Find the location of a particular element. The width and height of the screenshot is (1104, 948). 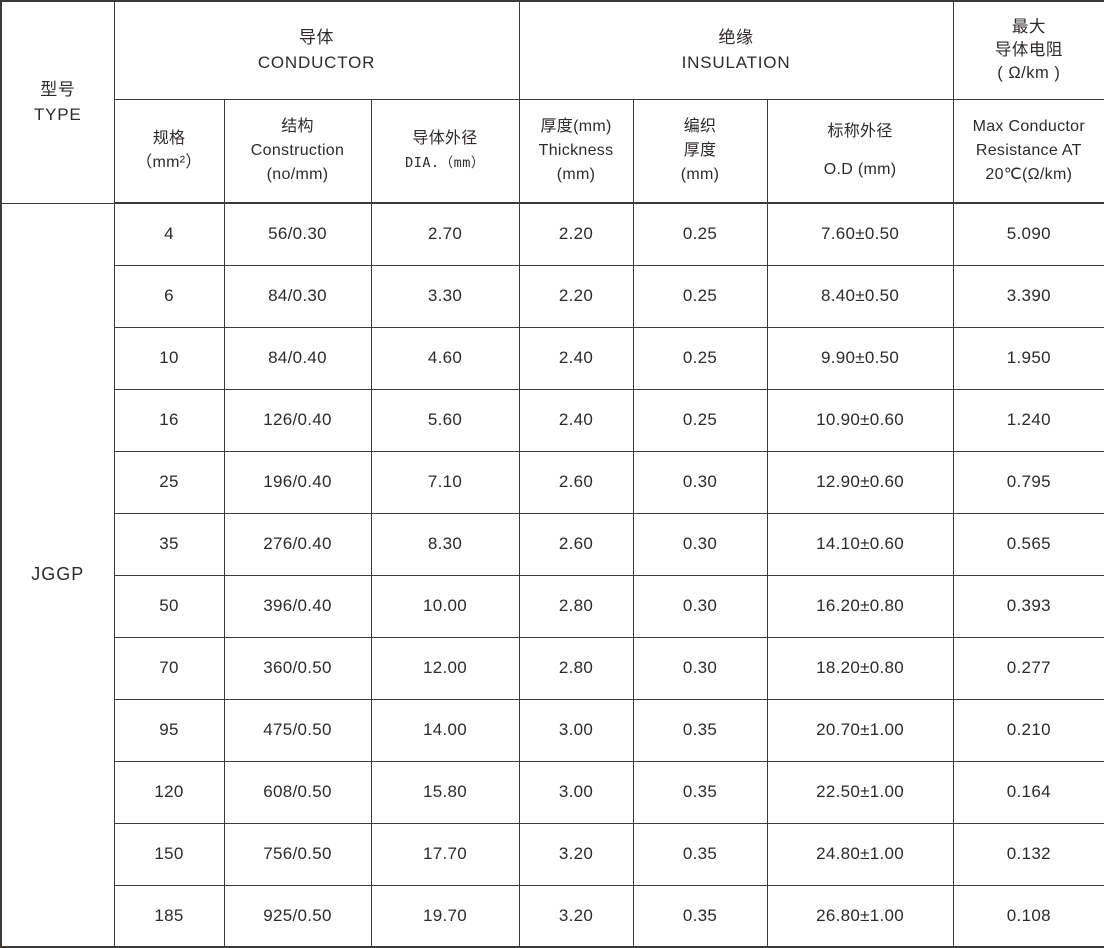

table-row: 16 126/0.40 5.60 2.40 0.25 10.90±0.60 1.240 is located at coordinates (552, 420).